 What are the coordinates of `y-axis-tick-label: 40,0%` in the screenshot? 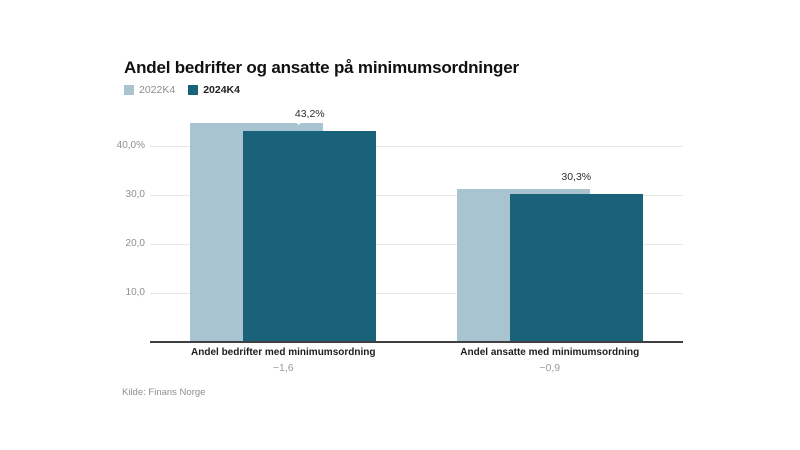 It's located at (130, 146).